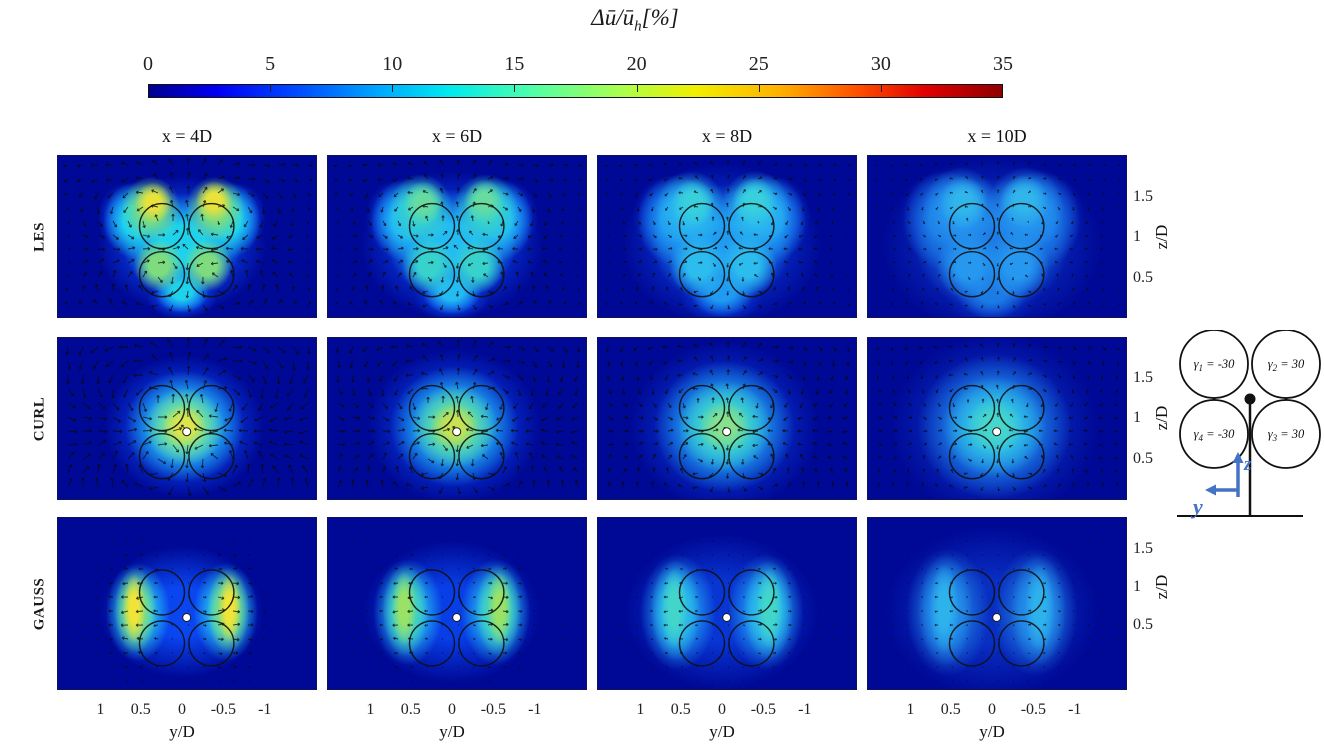 The height and width of the screenshot is (750, 1324). I want to click on y-axis-label: y, so click(1196, 506).